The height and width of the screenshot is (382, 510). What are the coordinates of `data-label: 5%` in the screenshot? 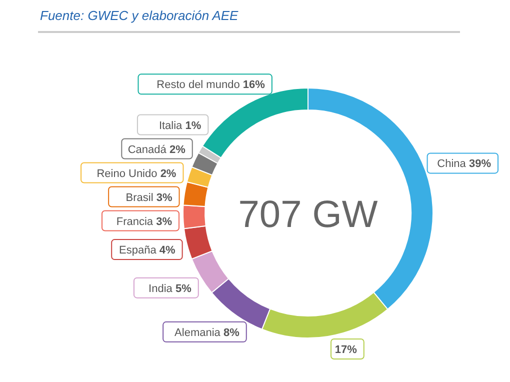 It's located at (183, 288).